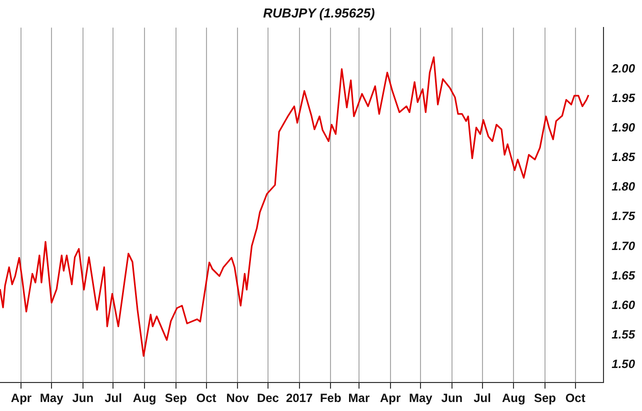  Describe the element at coordinates (624, 216) in the screenshot. I see `y-tick-label: 1.75` at that location.